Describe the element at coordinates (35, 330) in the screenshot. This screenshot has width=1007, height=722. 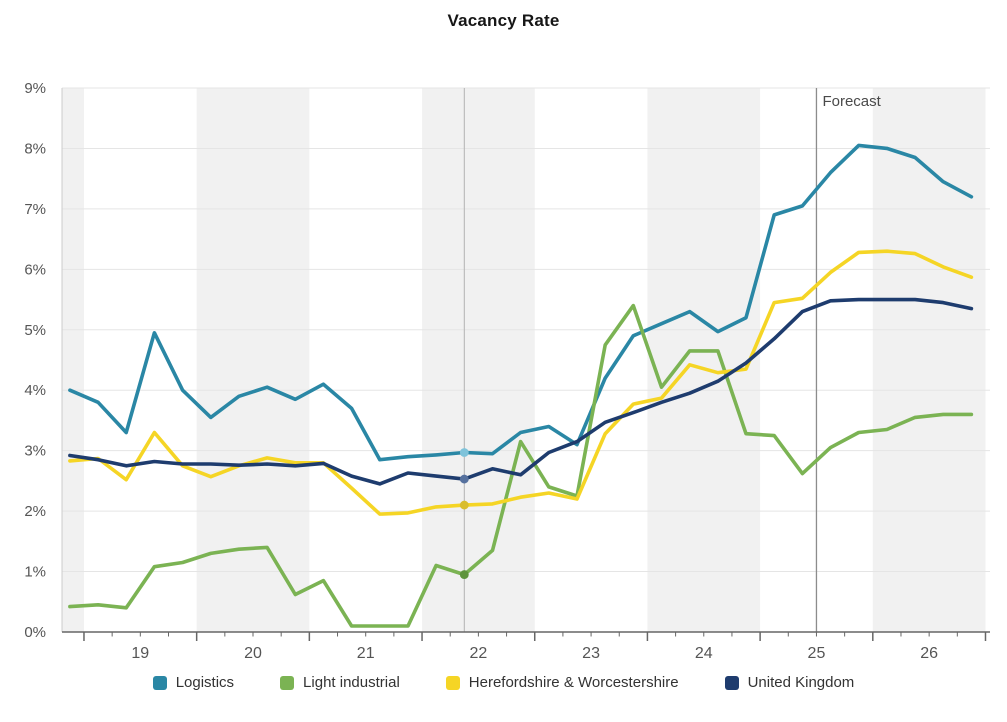
I see `svg-text: 5%` at that location.